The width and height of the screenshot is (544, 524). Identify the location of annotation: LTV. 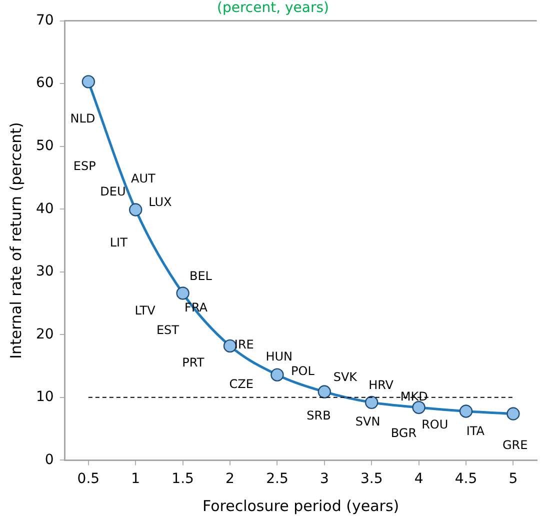
(145, 310).